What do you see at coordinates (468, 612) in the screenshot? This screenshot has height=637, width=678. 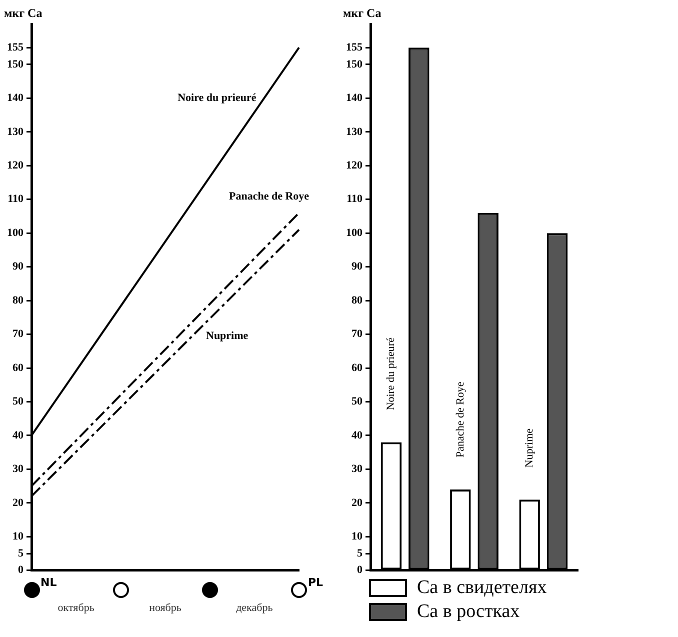 I see `legend-label: Ca в ростках` at bounding box center [468, 612].